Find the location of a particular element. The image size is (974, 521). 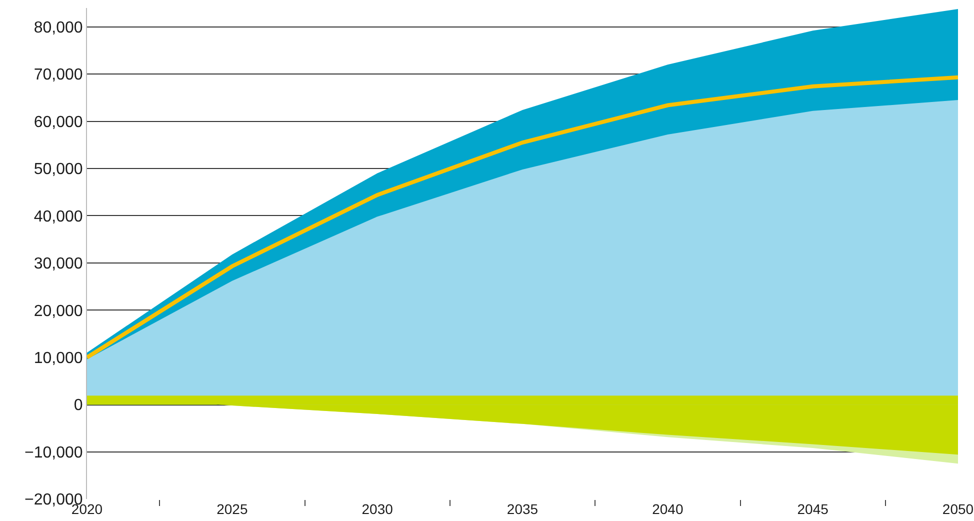

x-tick-label: 2050 is located at coordinates (958, 509).